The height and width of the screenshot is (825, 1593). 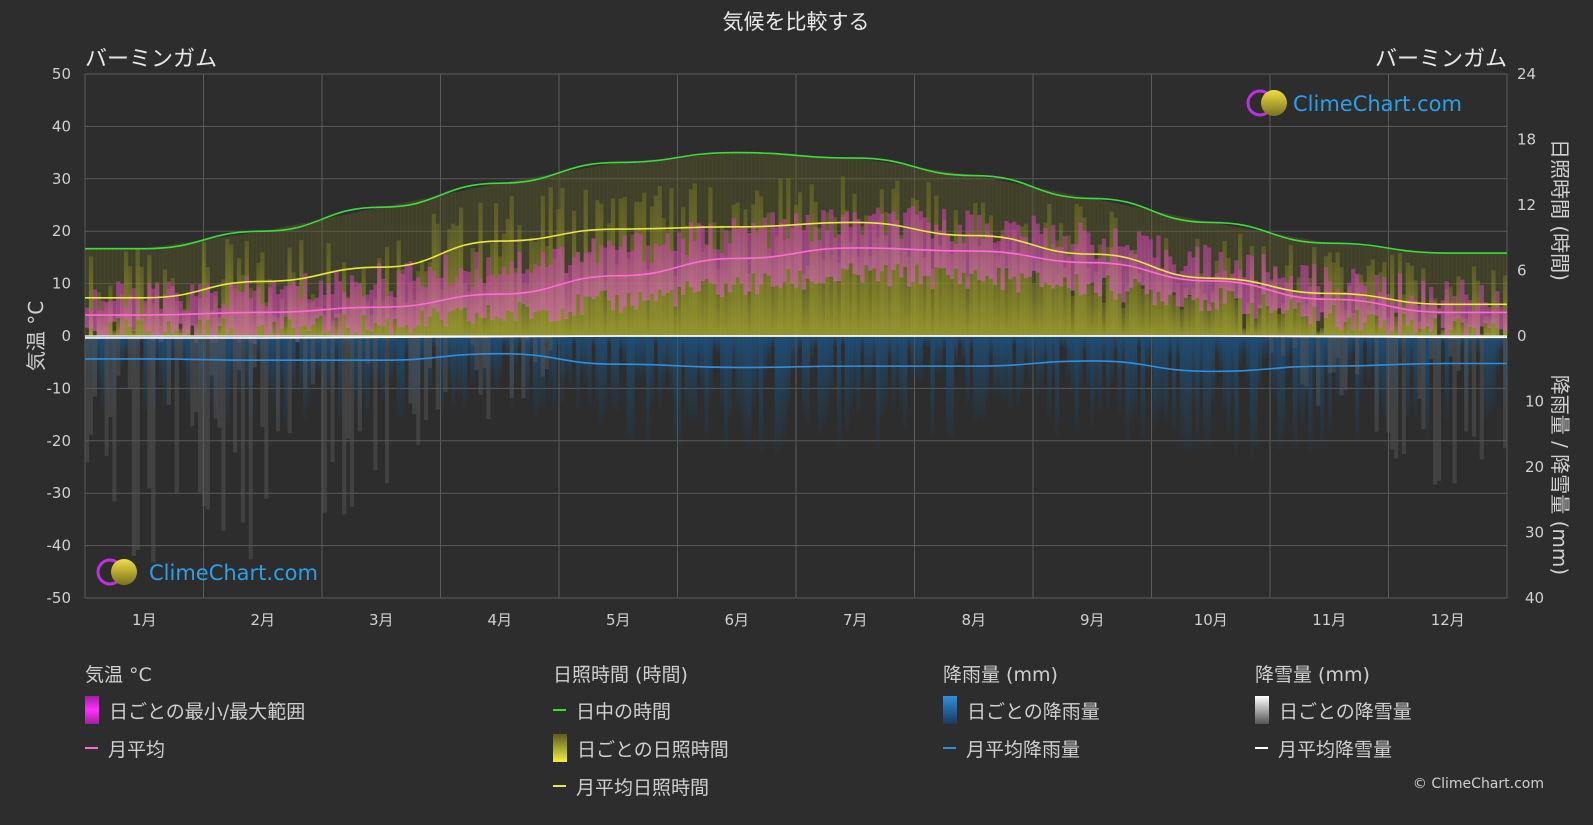 What do you see at coordinates (641, 736) in the screenshot?
I see `legend-group: 日照時間 (時間) 日中の時間 日ごとの日照時間 月平均日照時間` at bounding box center [641, 736].